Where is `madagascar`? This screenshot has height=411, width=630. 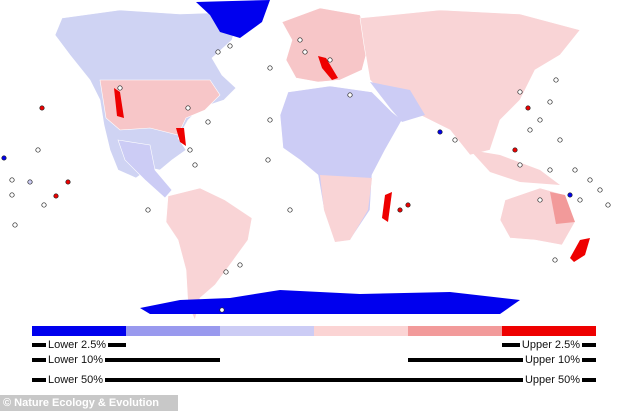 madagascar is located at coordinates (387, 207).